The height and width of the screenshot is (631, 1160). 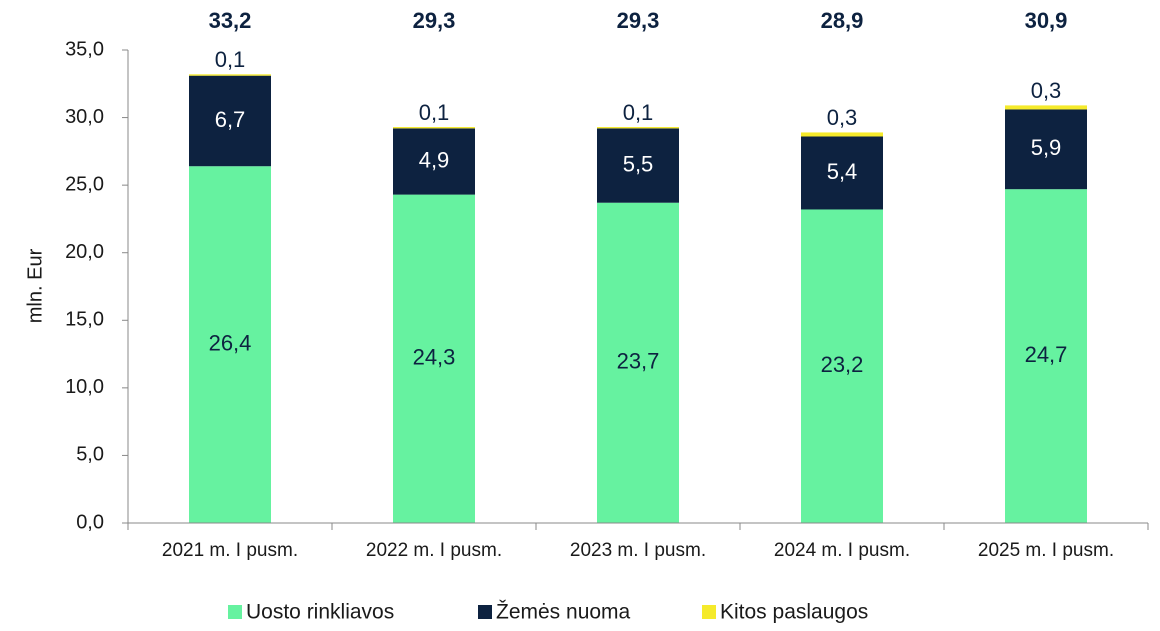 What do you see at coordinates (794, 612) in the screenshot?
I see `legend-label: Kitos paslaugos` at bounding box center [794, 612].